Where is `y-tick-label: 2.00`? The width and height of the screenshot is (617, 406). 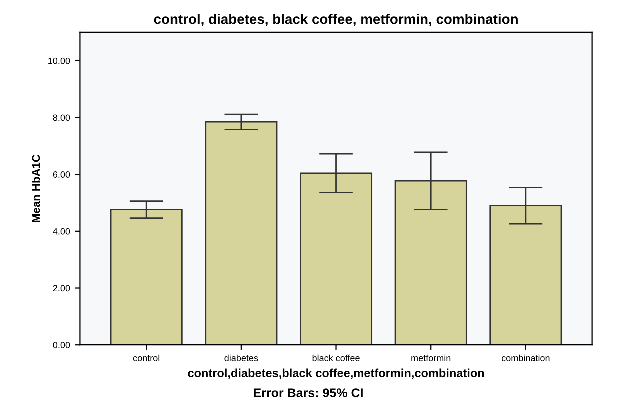
y-tick-label: 2.00 is located at coordinates (61, 288).